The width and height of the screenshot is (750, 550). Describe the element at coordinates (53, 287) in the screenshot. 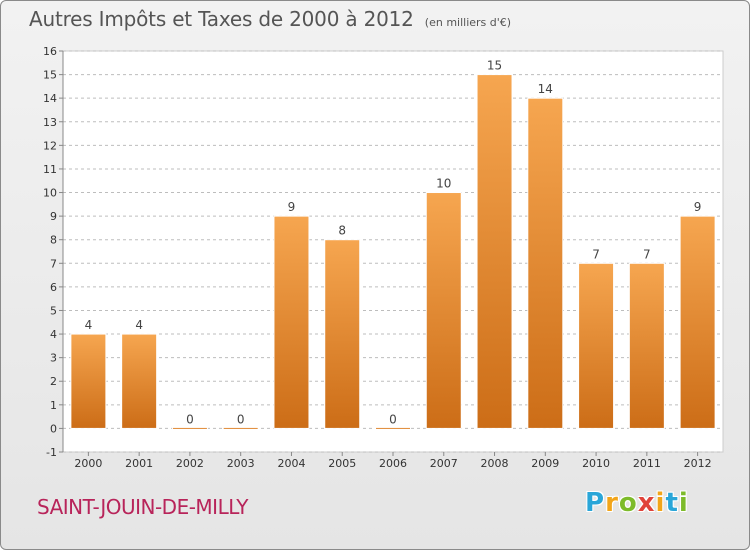

I see `y-tick-label: 6` at that location.